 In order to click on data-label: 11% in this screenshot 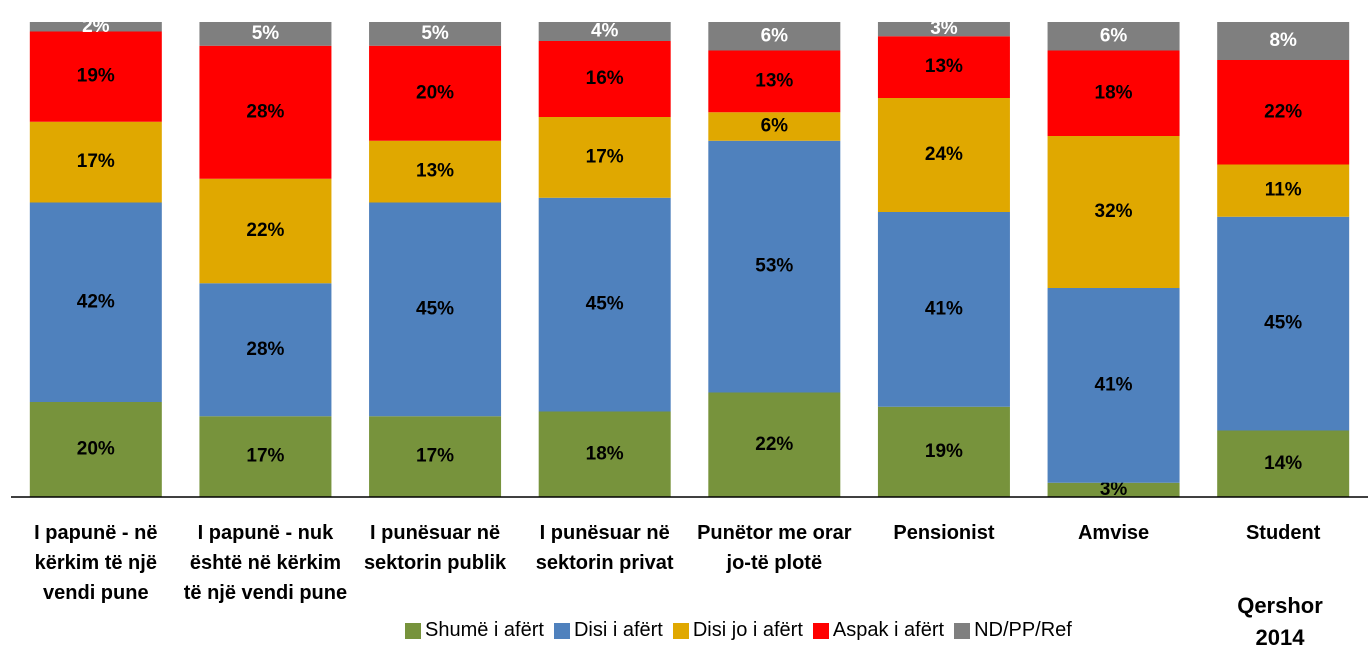, I will do `click(1283, 190)`.